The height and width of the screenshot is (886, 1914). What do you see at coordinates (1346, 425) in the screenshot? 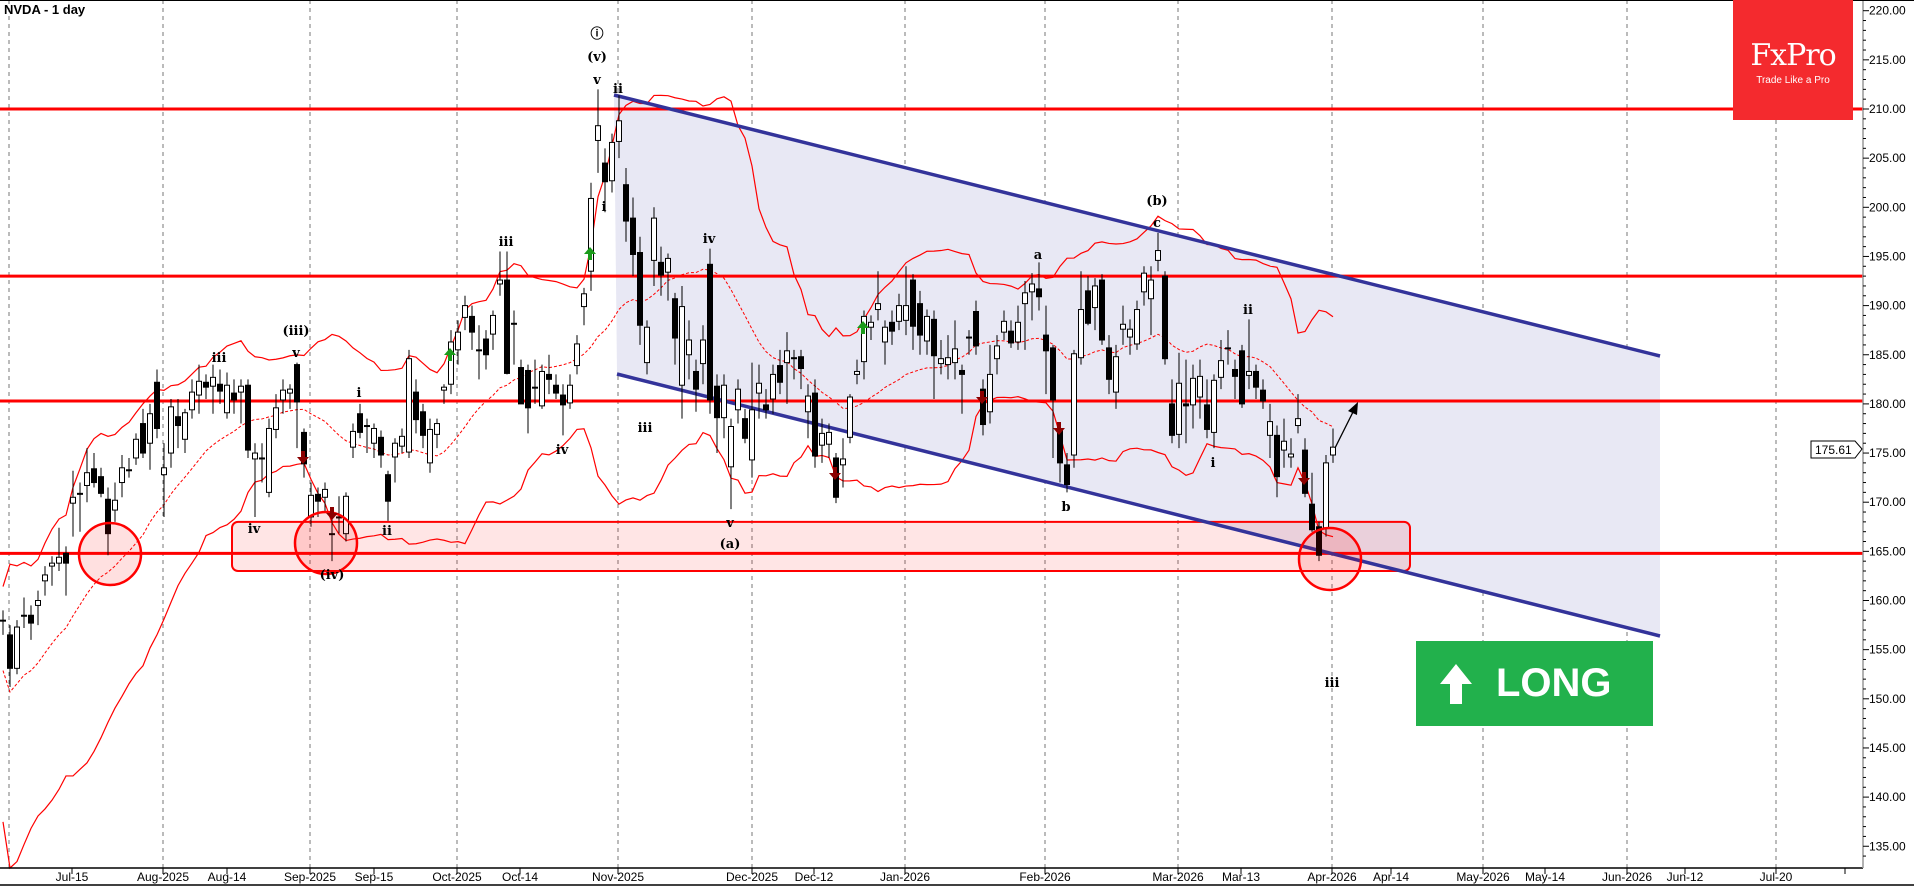
I see `projection-arrow` at bounding box center [1346, 425].